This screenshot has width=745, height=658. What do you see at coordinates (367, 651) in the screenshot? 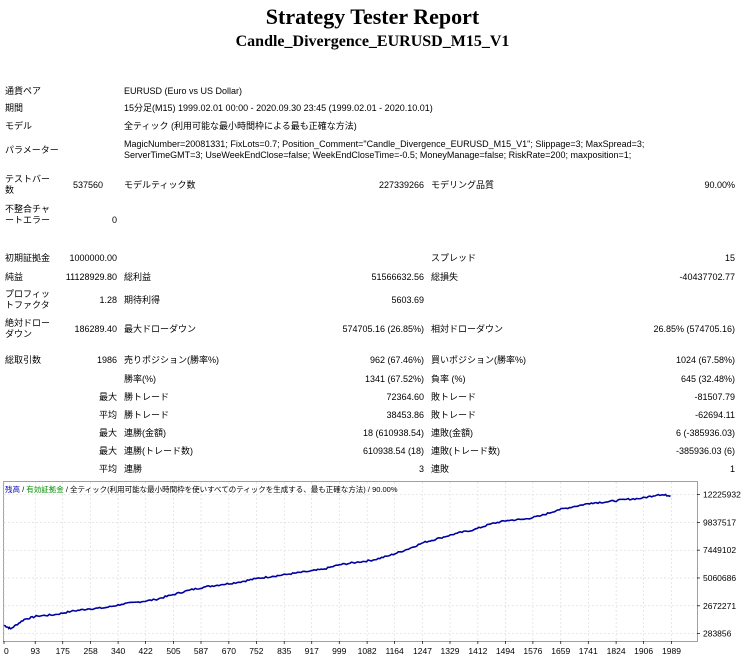
I see `x-tick-label: 1082` at bounding box center [367, 651].